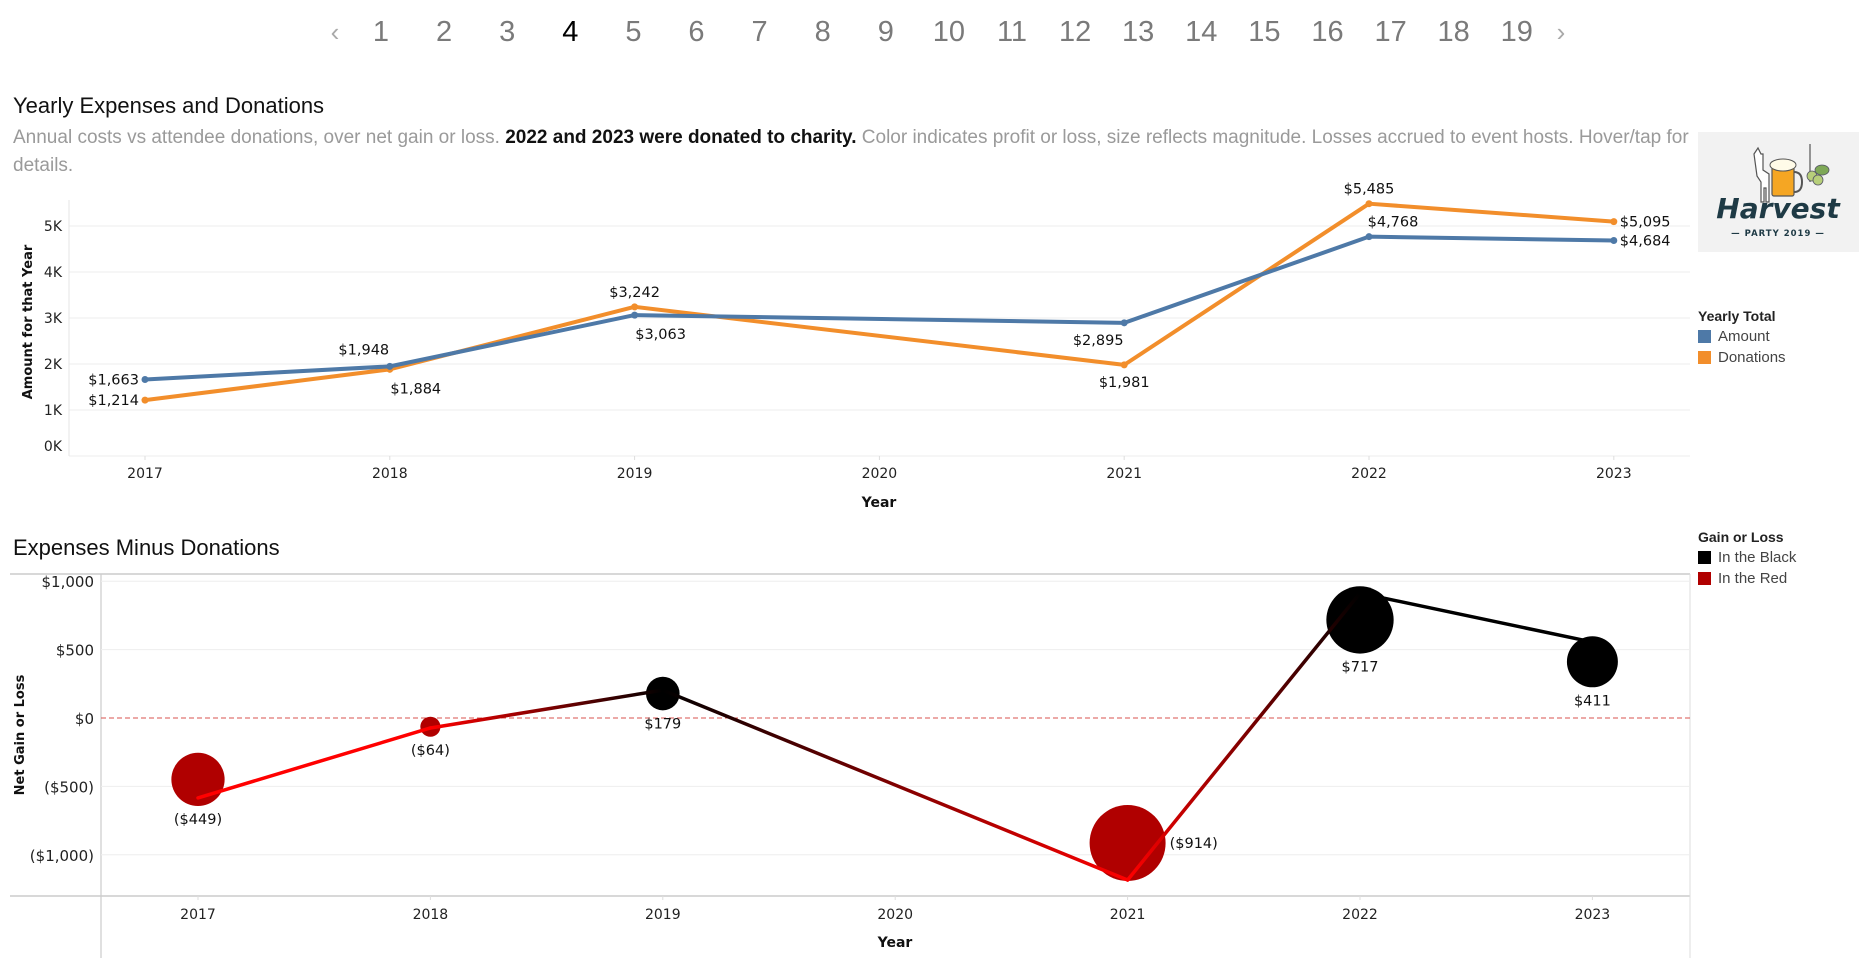 This screenshot has height=967, width=1859. I want to click on bubble-2021, so click(1127, 843).